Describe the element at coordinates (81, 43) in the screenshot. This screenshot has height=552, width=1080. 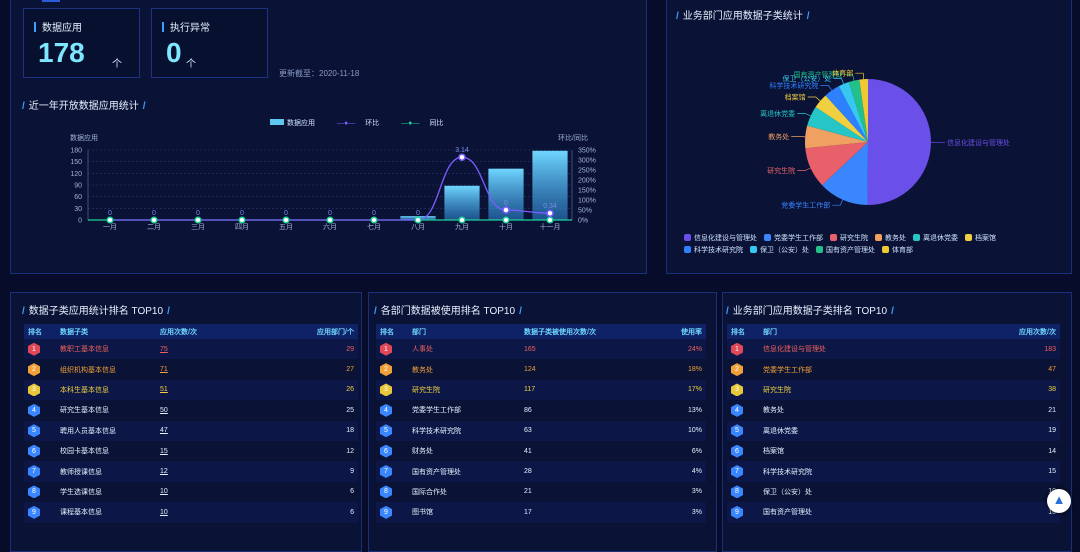
I see `stat-card-apps: 数据应用 178 个` at that location.